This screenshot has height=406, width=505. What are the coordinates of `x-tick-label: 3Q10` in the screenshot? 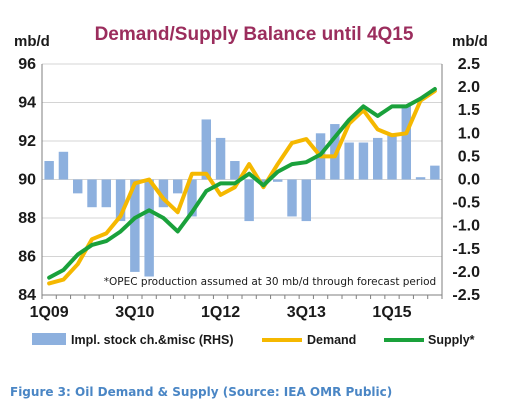 It's located at (134, 312).